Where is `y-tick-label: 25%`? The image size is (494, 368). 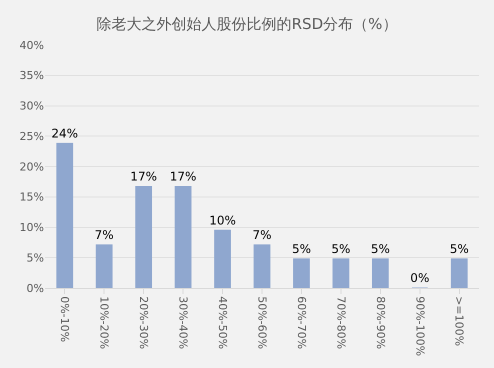 y-tick-label: 25% is located at coordinates (32, 136).